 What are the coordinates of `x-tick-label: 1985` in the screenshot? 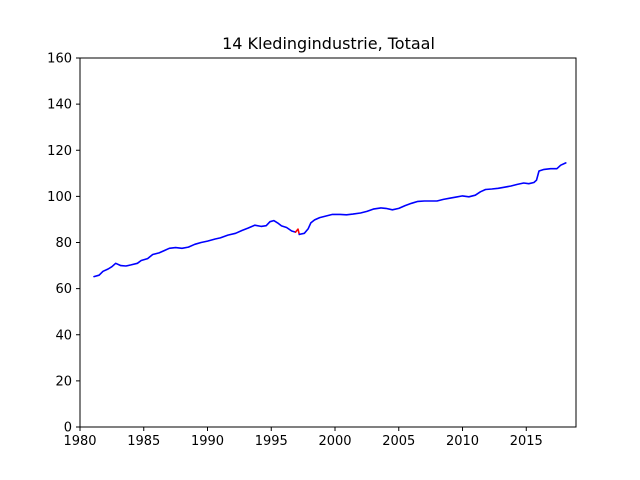 It's located at (143, 441).